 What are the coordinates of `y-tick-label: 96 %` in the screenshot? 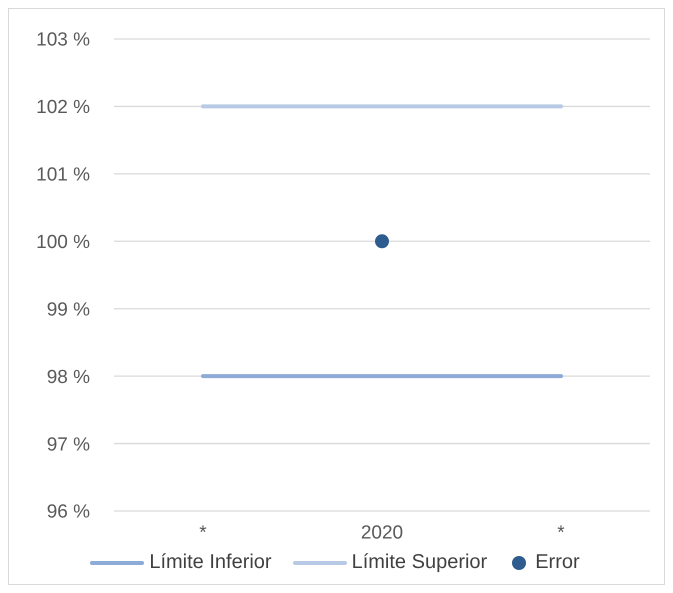 It's located at (68, 512).